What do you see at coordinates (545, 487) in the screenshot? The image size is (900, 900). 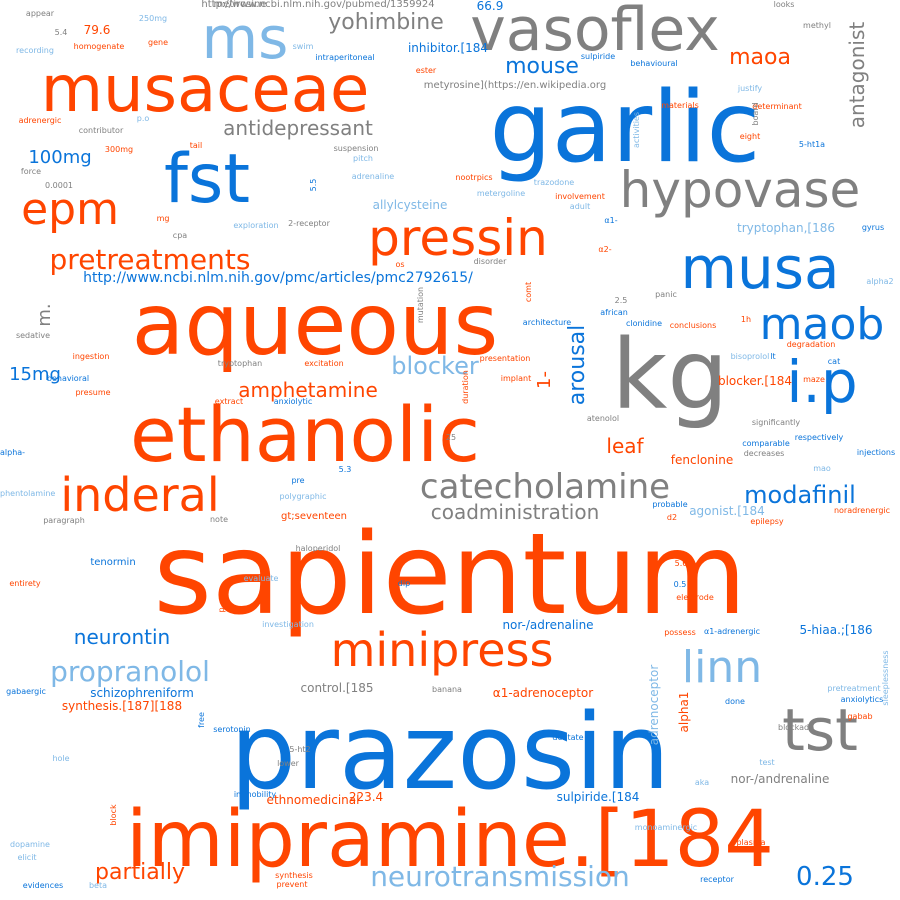 I see `cloud-word: catecholamine` at bounding box center [545, 487].